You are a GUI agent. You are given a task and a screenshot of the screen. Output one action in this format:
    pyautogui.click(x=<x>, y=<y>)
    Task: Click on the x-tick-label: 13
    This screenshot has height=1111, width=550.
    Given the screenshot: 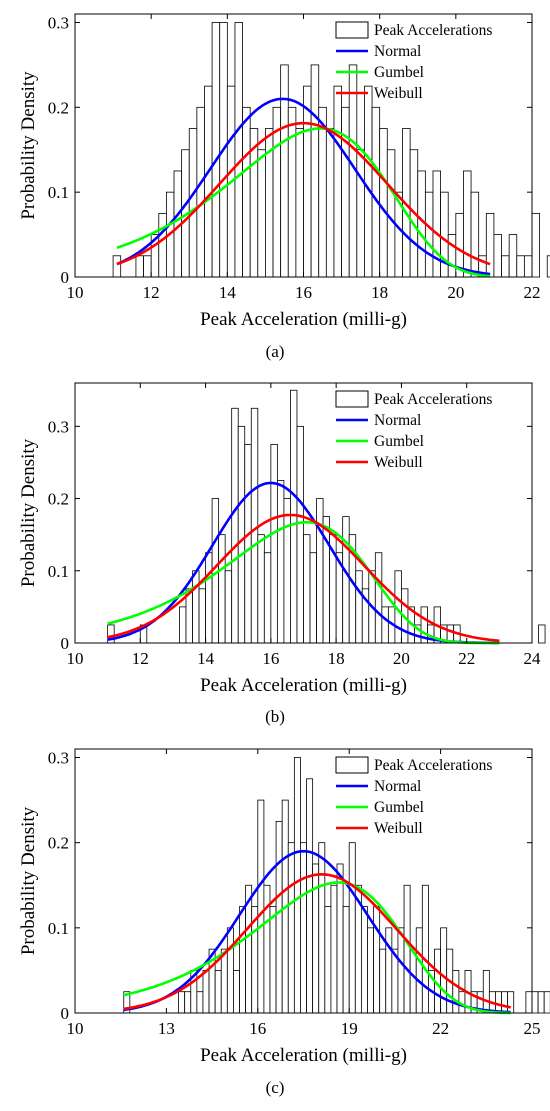 What is the action you would take?
    pyautogui.click(x=166, y=1028)
    